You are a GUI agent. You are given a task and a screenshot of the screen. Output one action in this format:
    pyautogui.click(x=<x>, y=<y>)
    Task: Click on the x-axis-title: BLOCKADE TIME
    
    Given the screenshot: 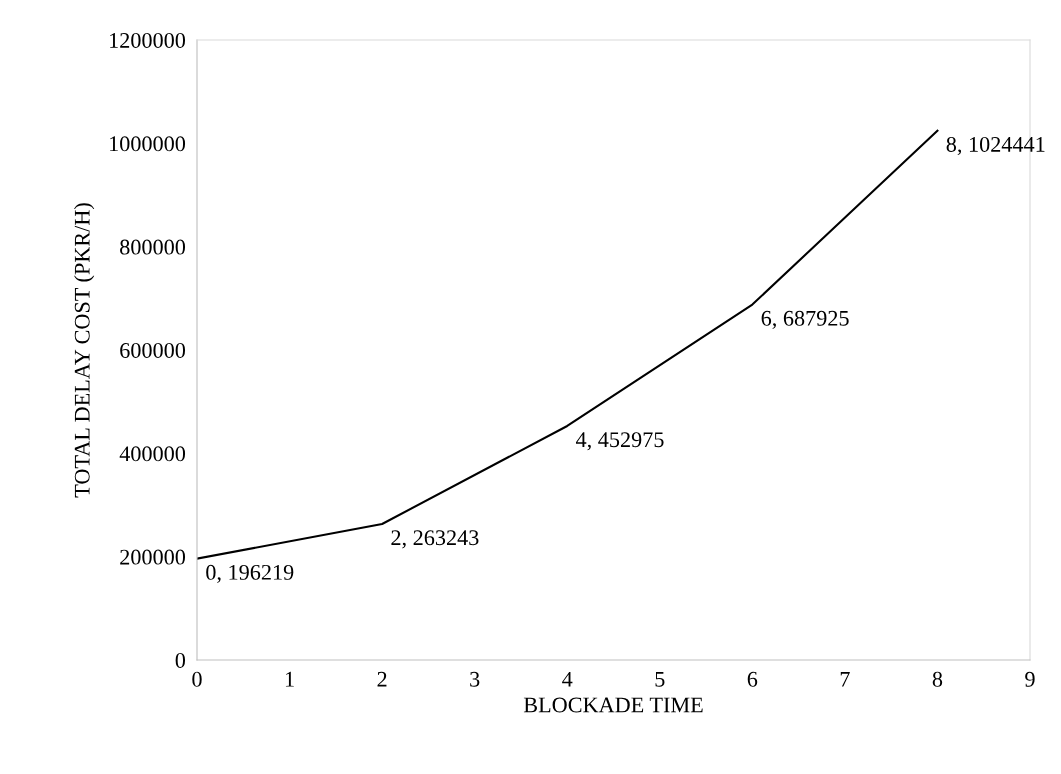 What is the action you would take?
    pyautogui.click(x=613, y=705)
    